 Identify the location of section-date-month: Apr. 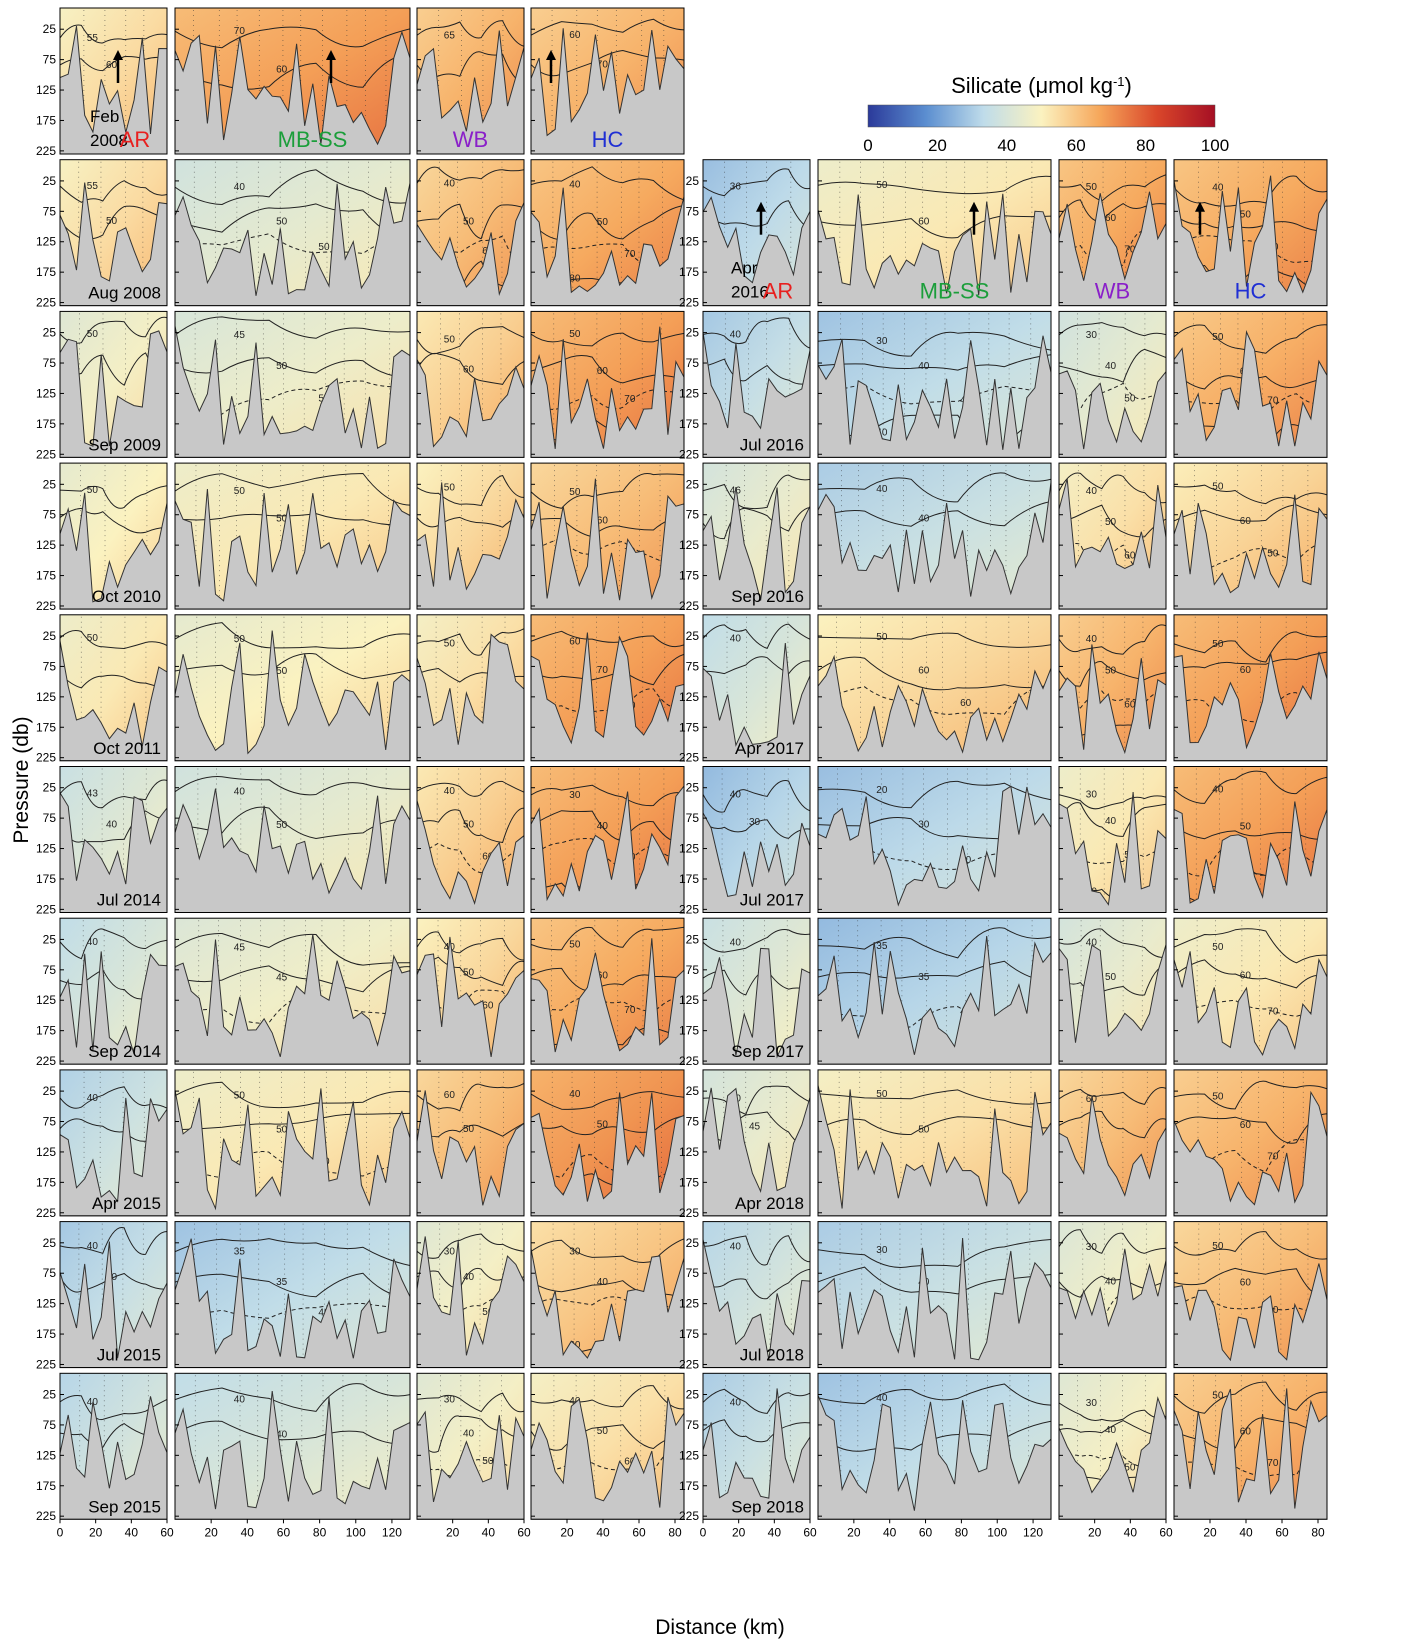
(744, 268).